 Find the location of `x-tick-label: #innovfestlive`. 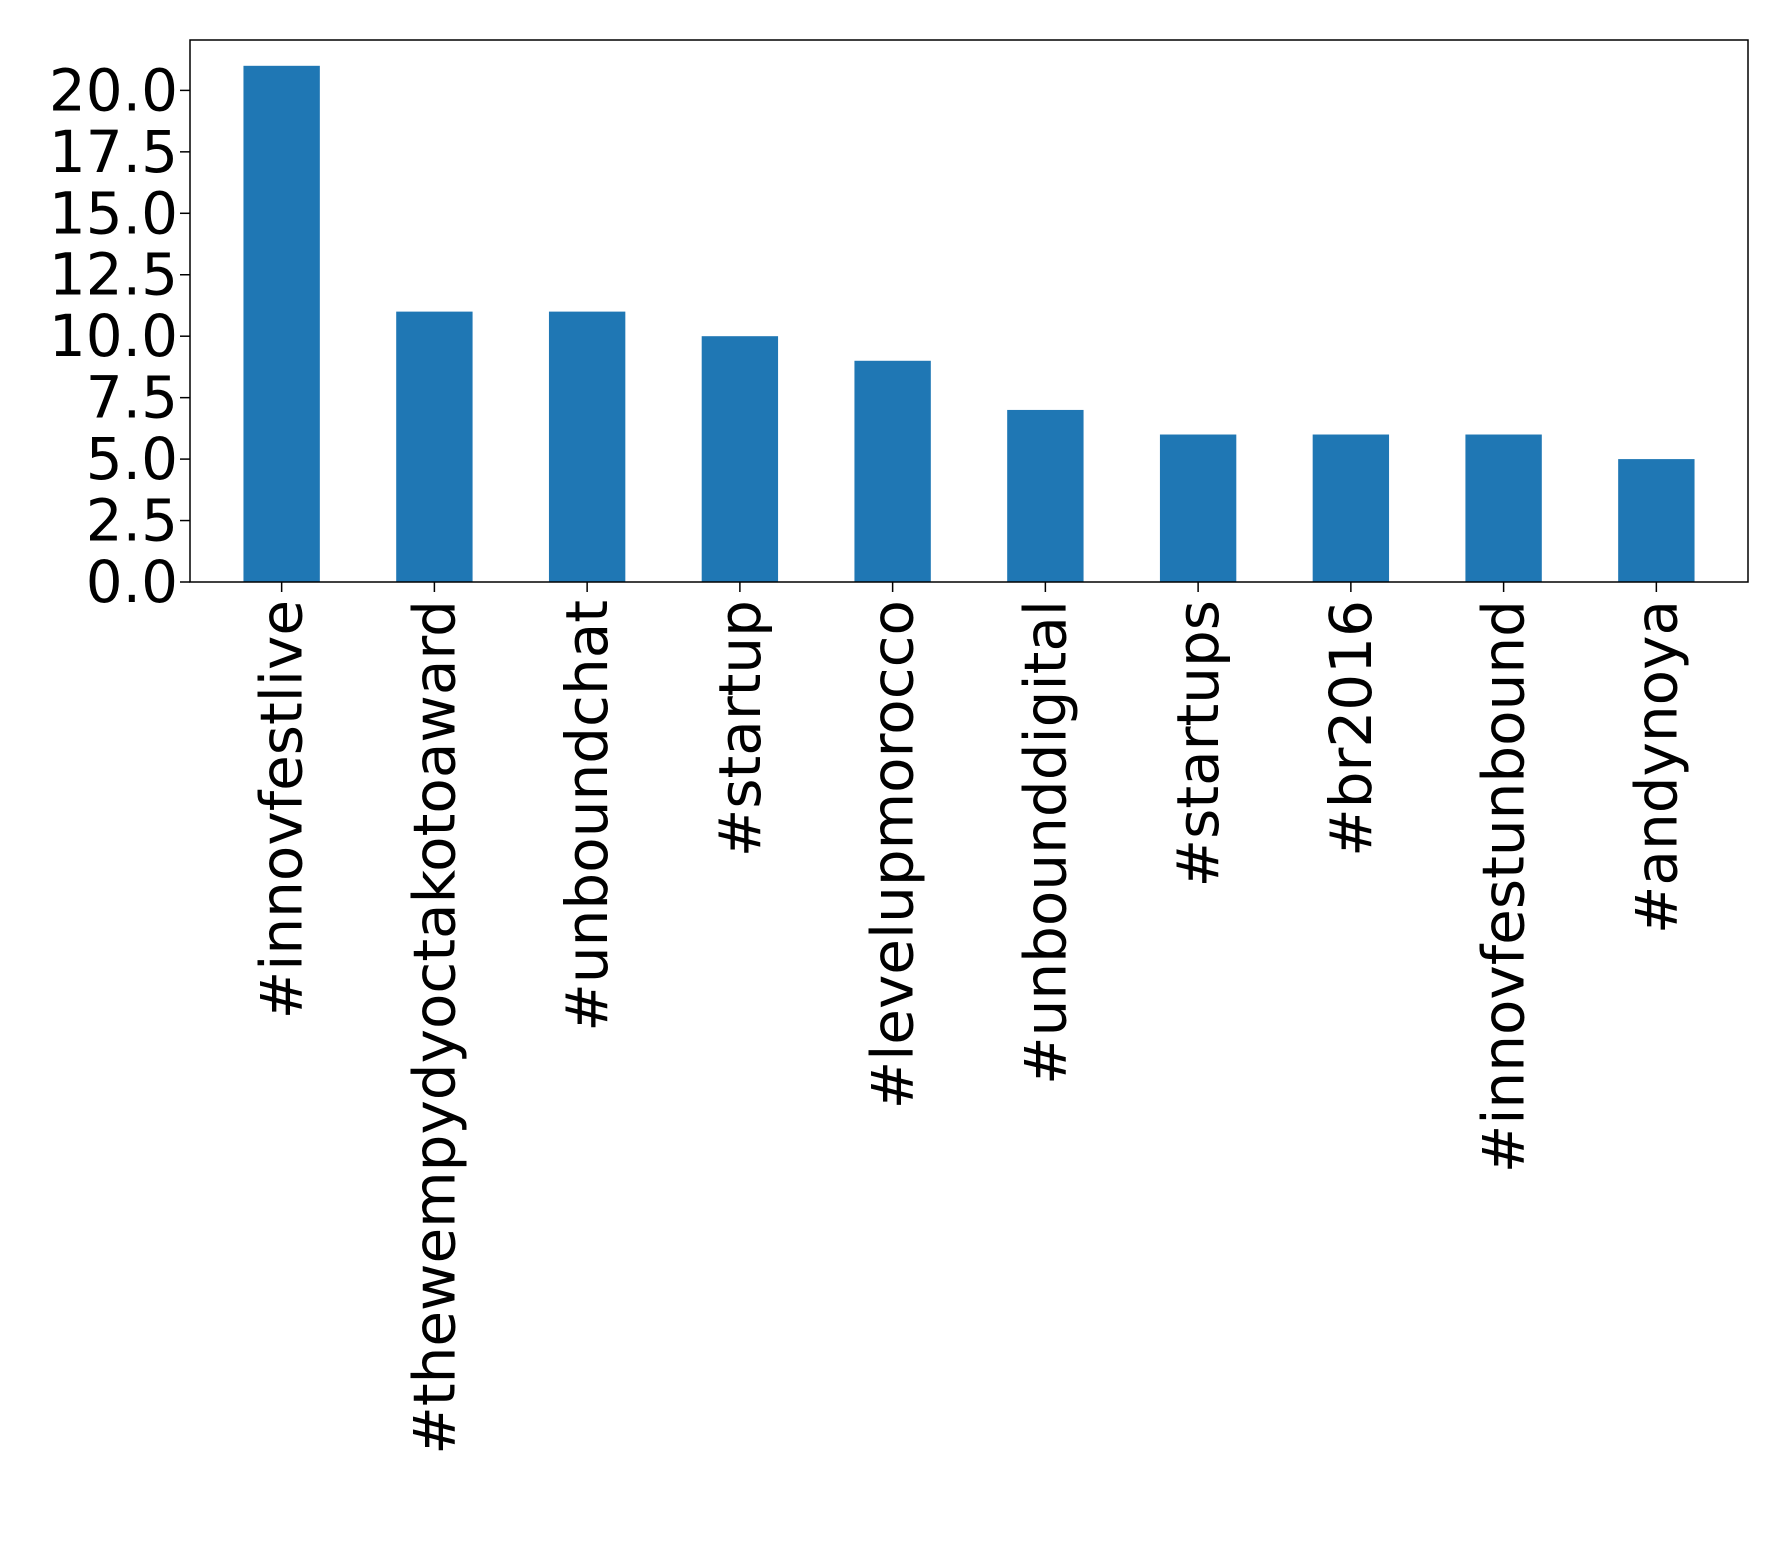

x-tick-label: #innovfestlive is located at coordinates (282, 809).